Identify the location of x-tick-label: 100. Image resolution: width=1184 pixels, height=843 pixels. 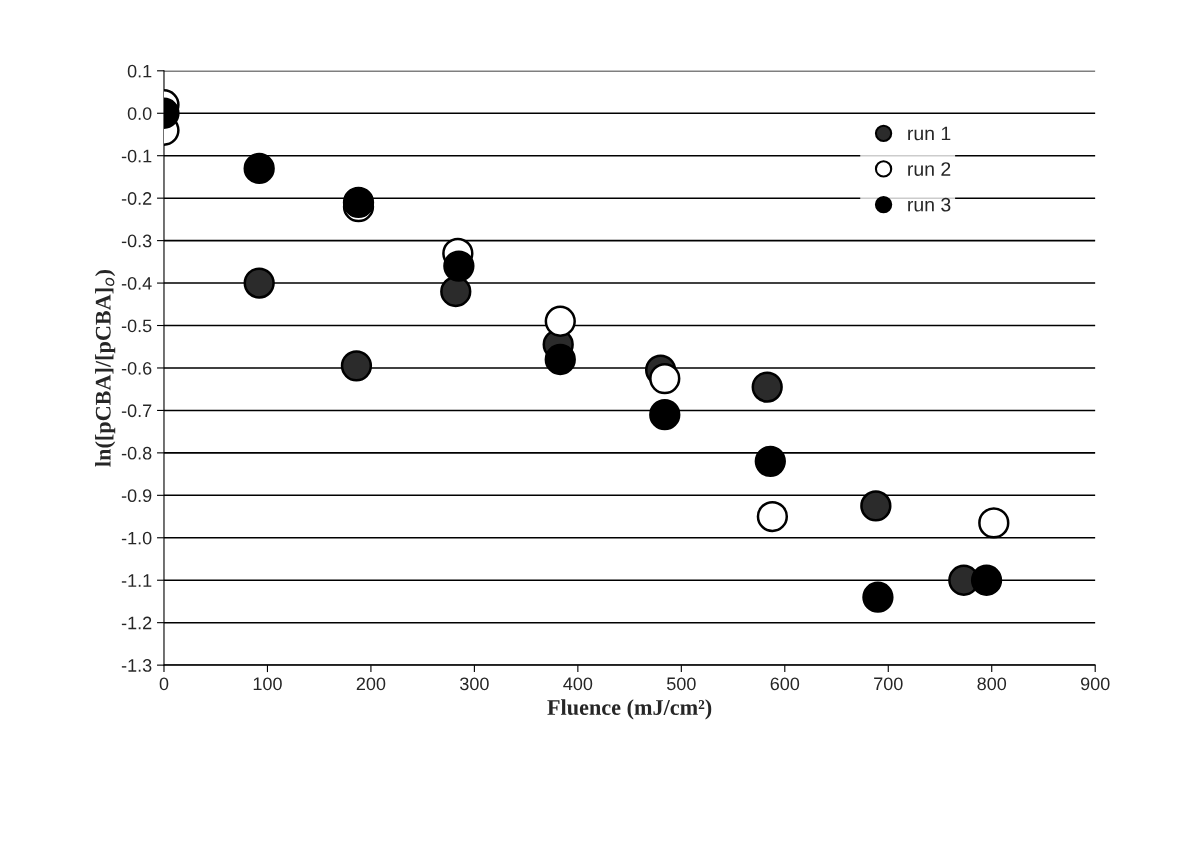
(267, 684).